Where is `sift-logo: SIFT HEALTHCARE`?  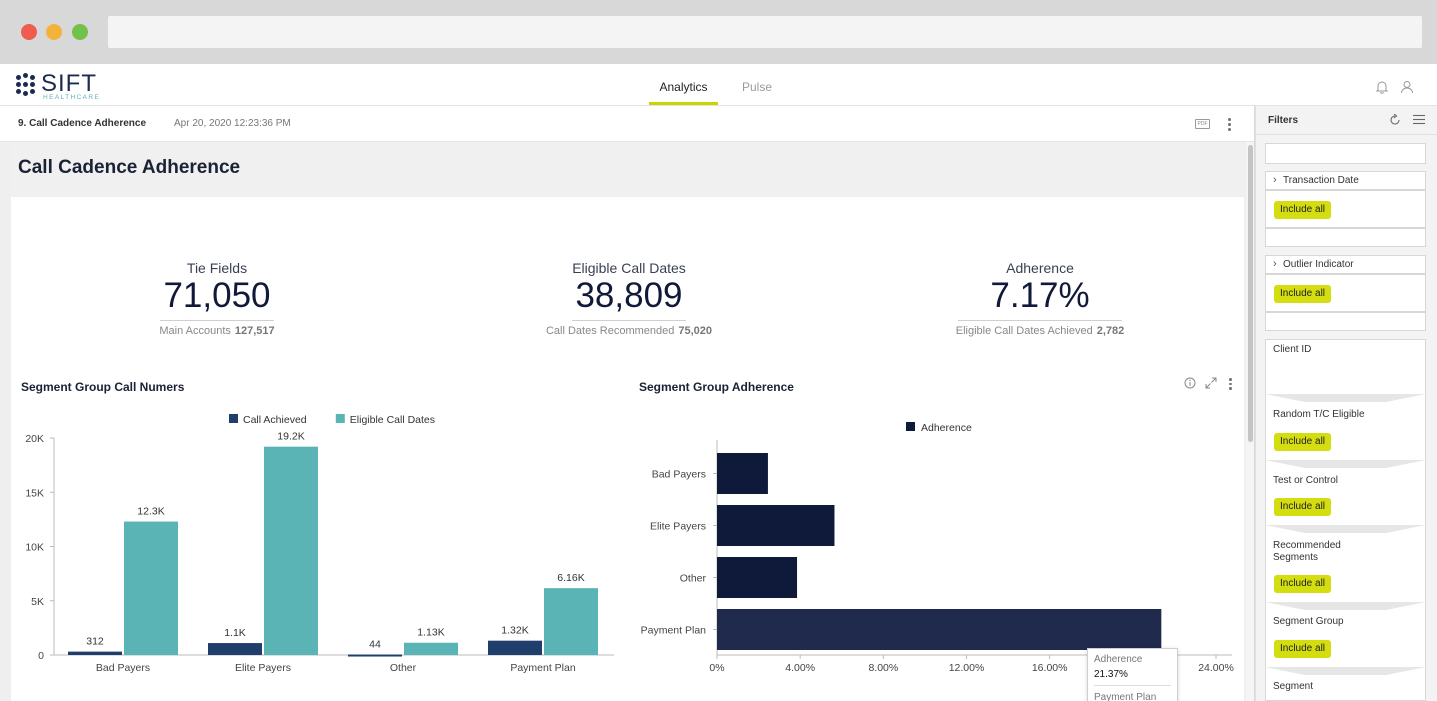 sift-logo: SIFT HEALTHCARE is located at coordinates (61, 86).